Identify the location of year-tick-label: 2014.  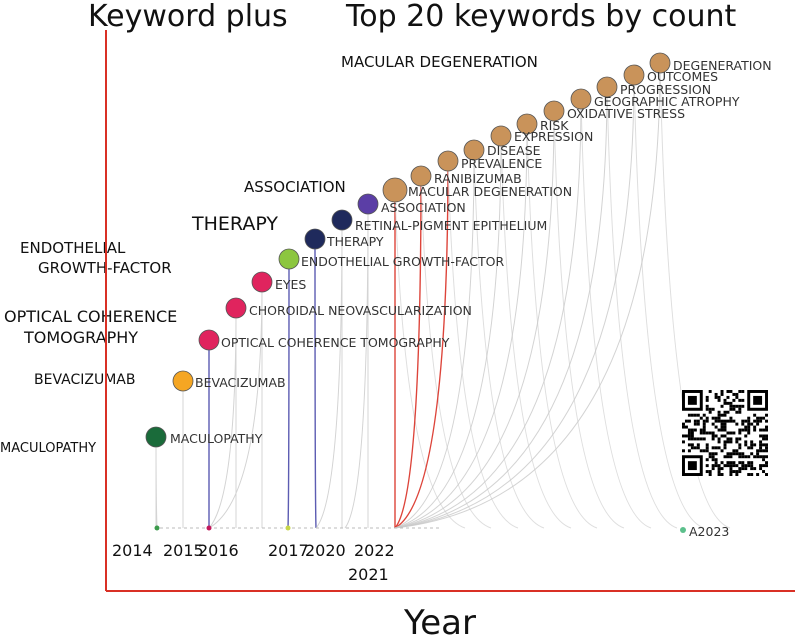
(132, 550).